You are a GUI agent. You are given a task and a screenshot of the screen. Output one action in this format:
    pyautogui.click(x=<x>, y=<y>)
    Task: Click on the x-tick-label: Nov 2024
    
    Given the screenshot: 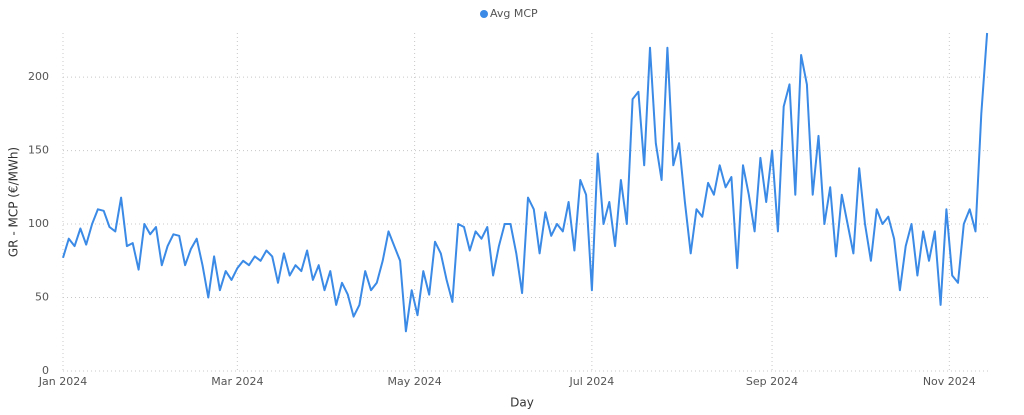 What is the action you would take?
    pyautogui.click(x=949, y=381)
    